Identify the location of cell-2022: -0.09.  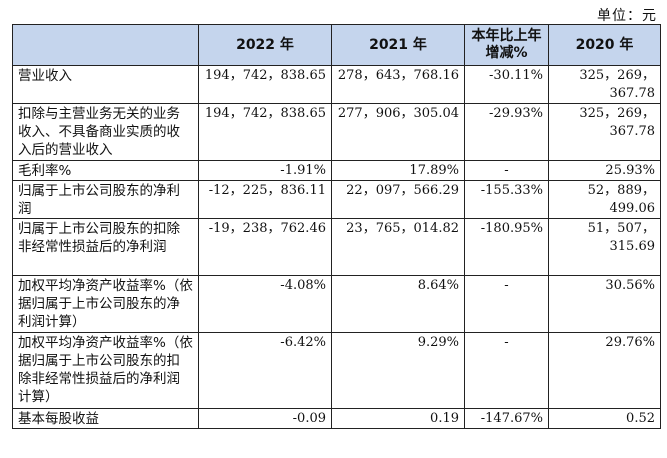
(265, 418).